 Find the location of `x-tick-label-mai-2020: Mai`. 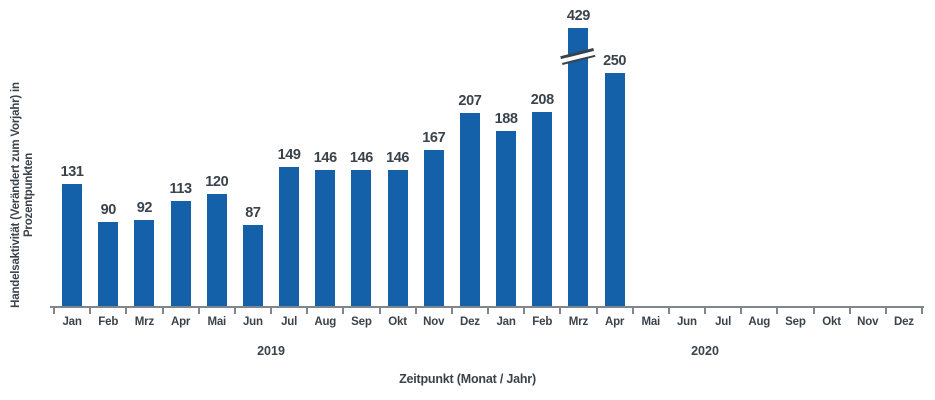

x-tick-label-mai-2020: Mai is located at coordinates (651, 322).